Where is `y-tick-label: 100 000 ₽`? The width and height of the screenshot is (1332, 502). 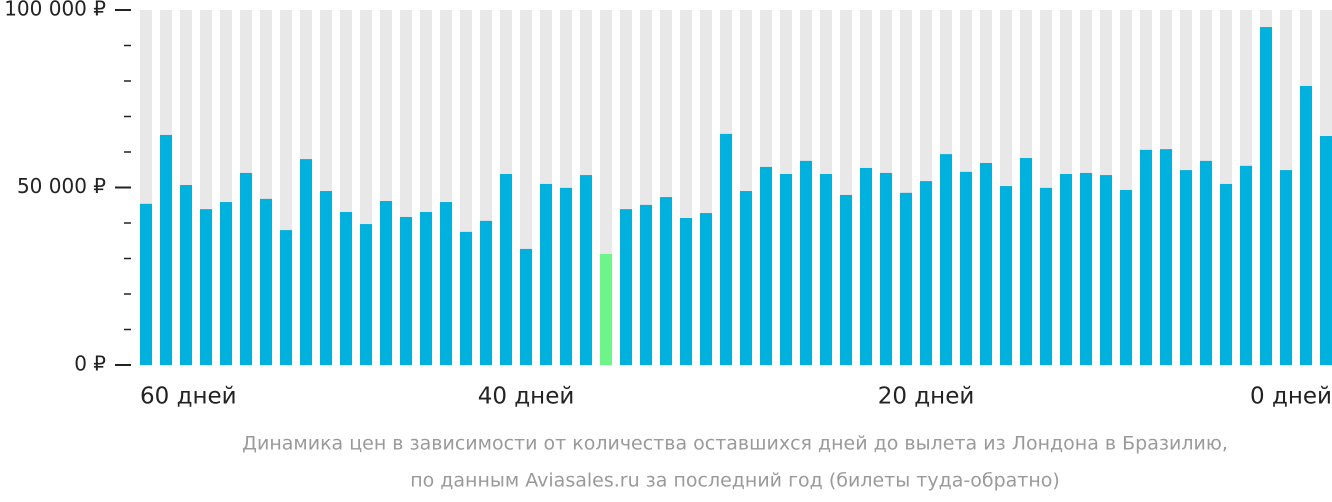
y-tick-label: 100 000 ₽ is located at coordinates (55, 10).